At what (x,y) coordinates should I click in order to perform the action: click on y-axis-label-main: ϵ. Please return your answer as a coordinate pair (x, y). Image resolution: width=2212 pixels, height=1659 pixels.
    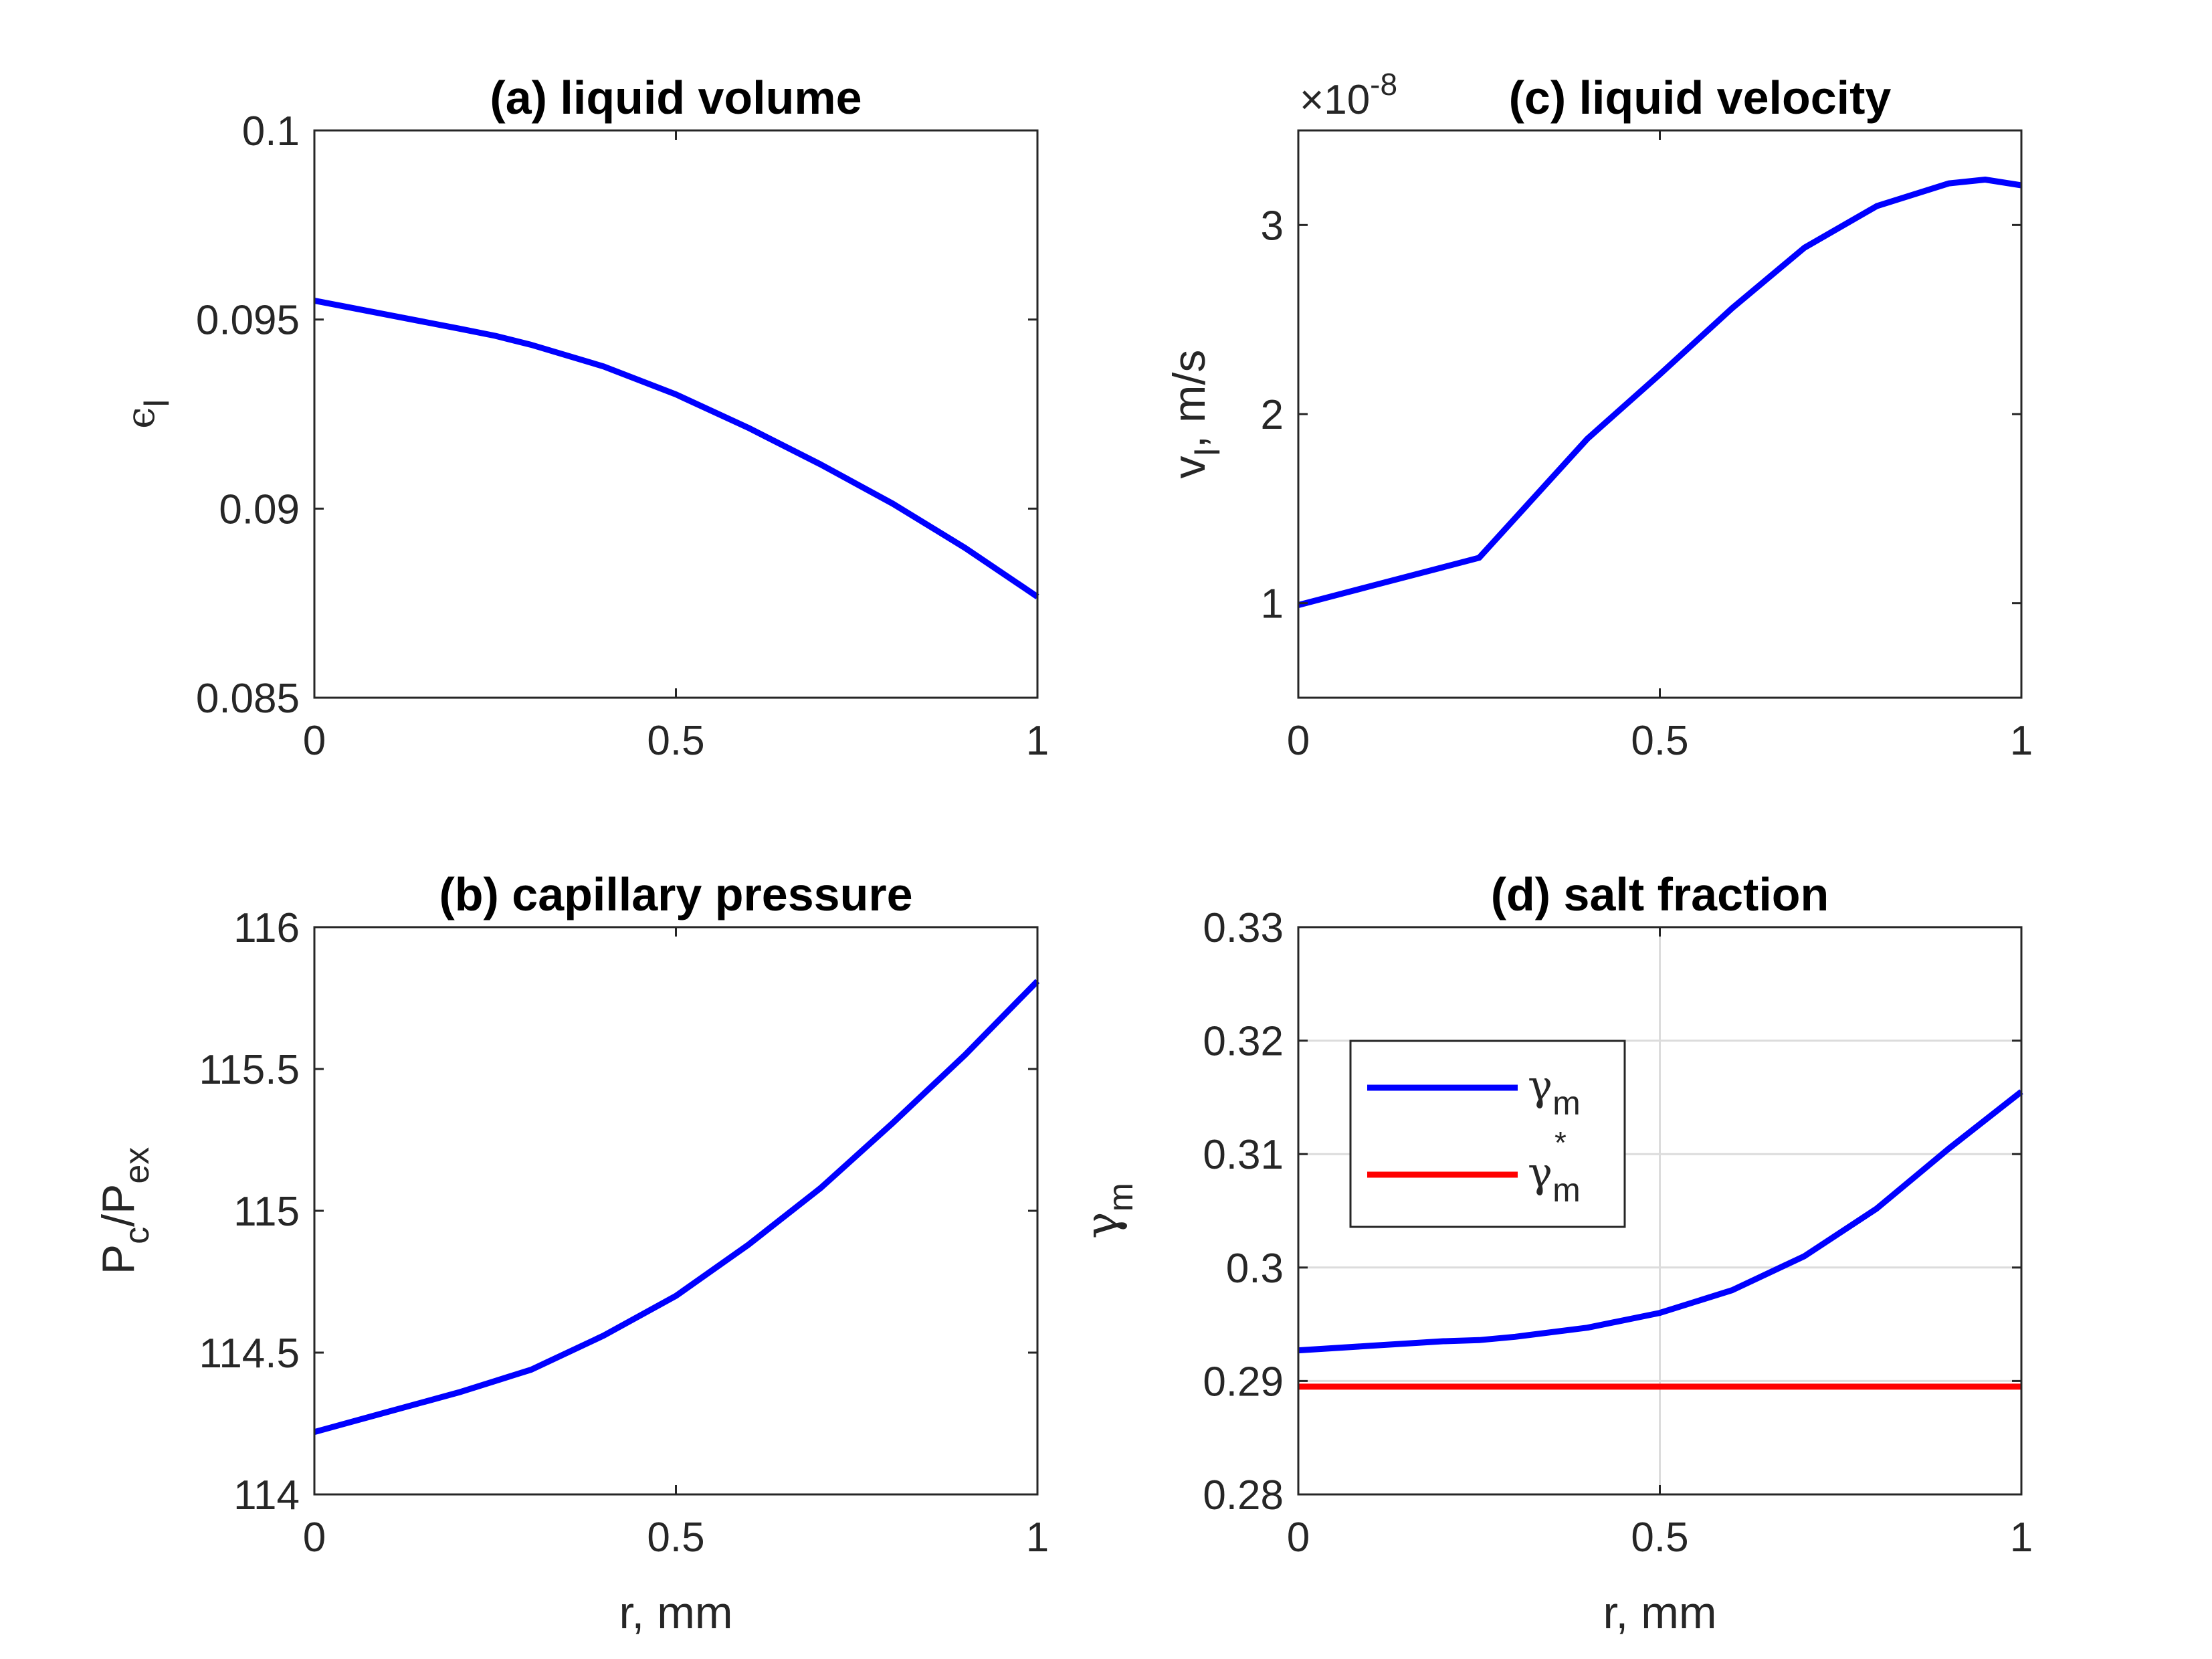
    Looking at the image, I should click on (140, 418).